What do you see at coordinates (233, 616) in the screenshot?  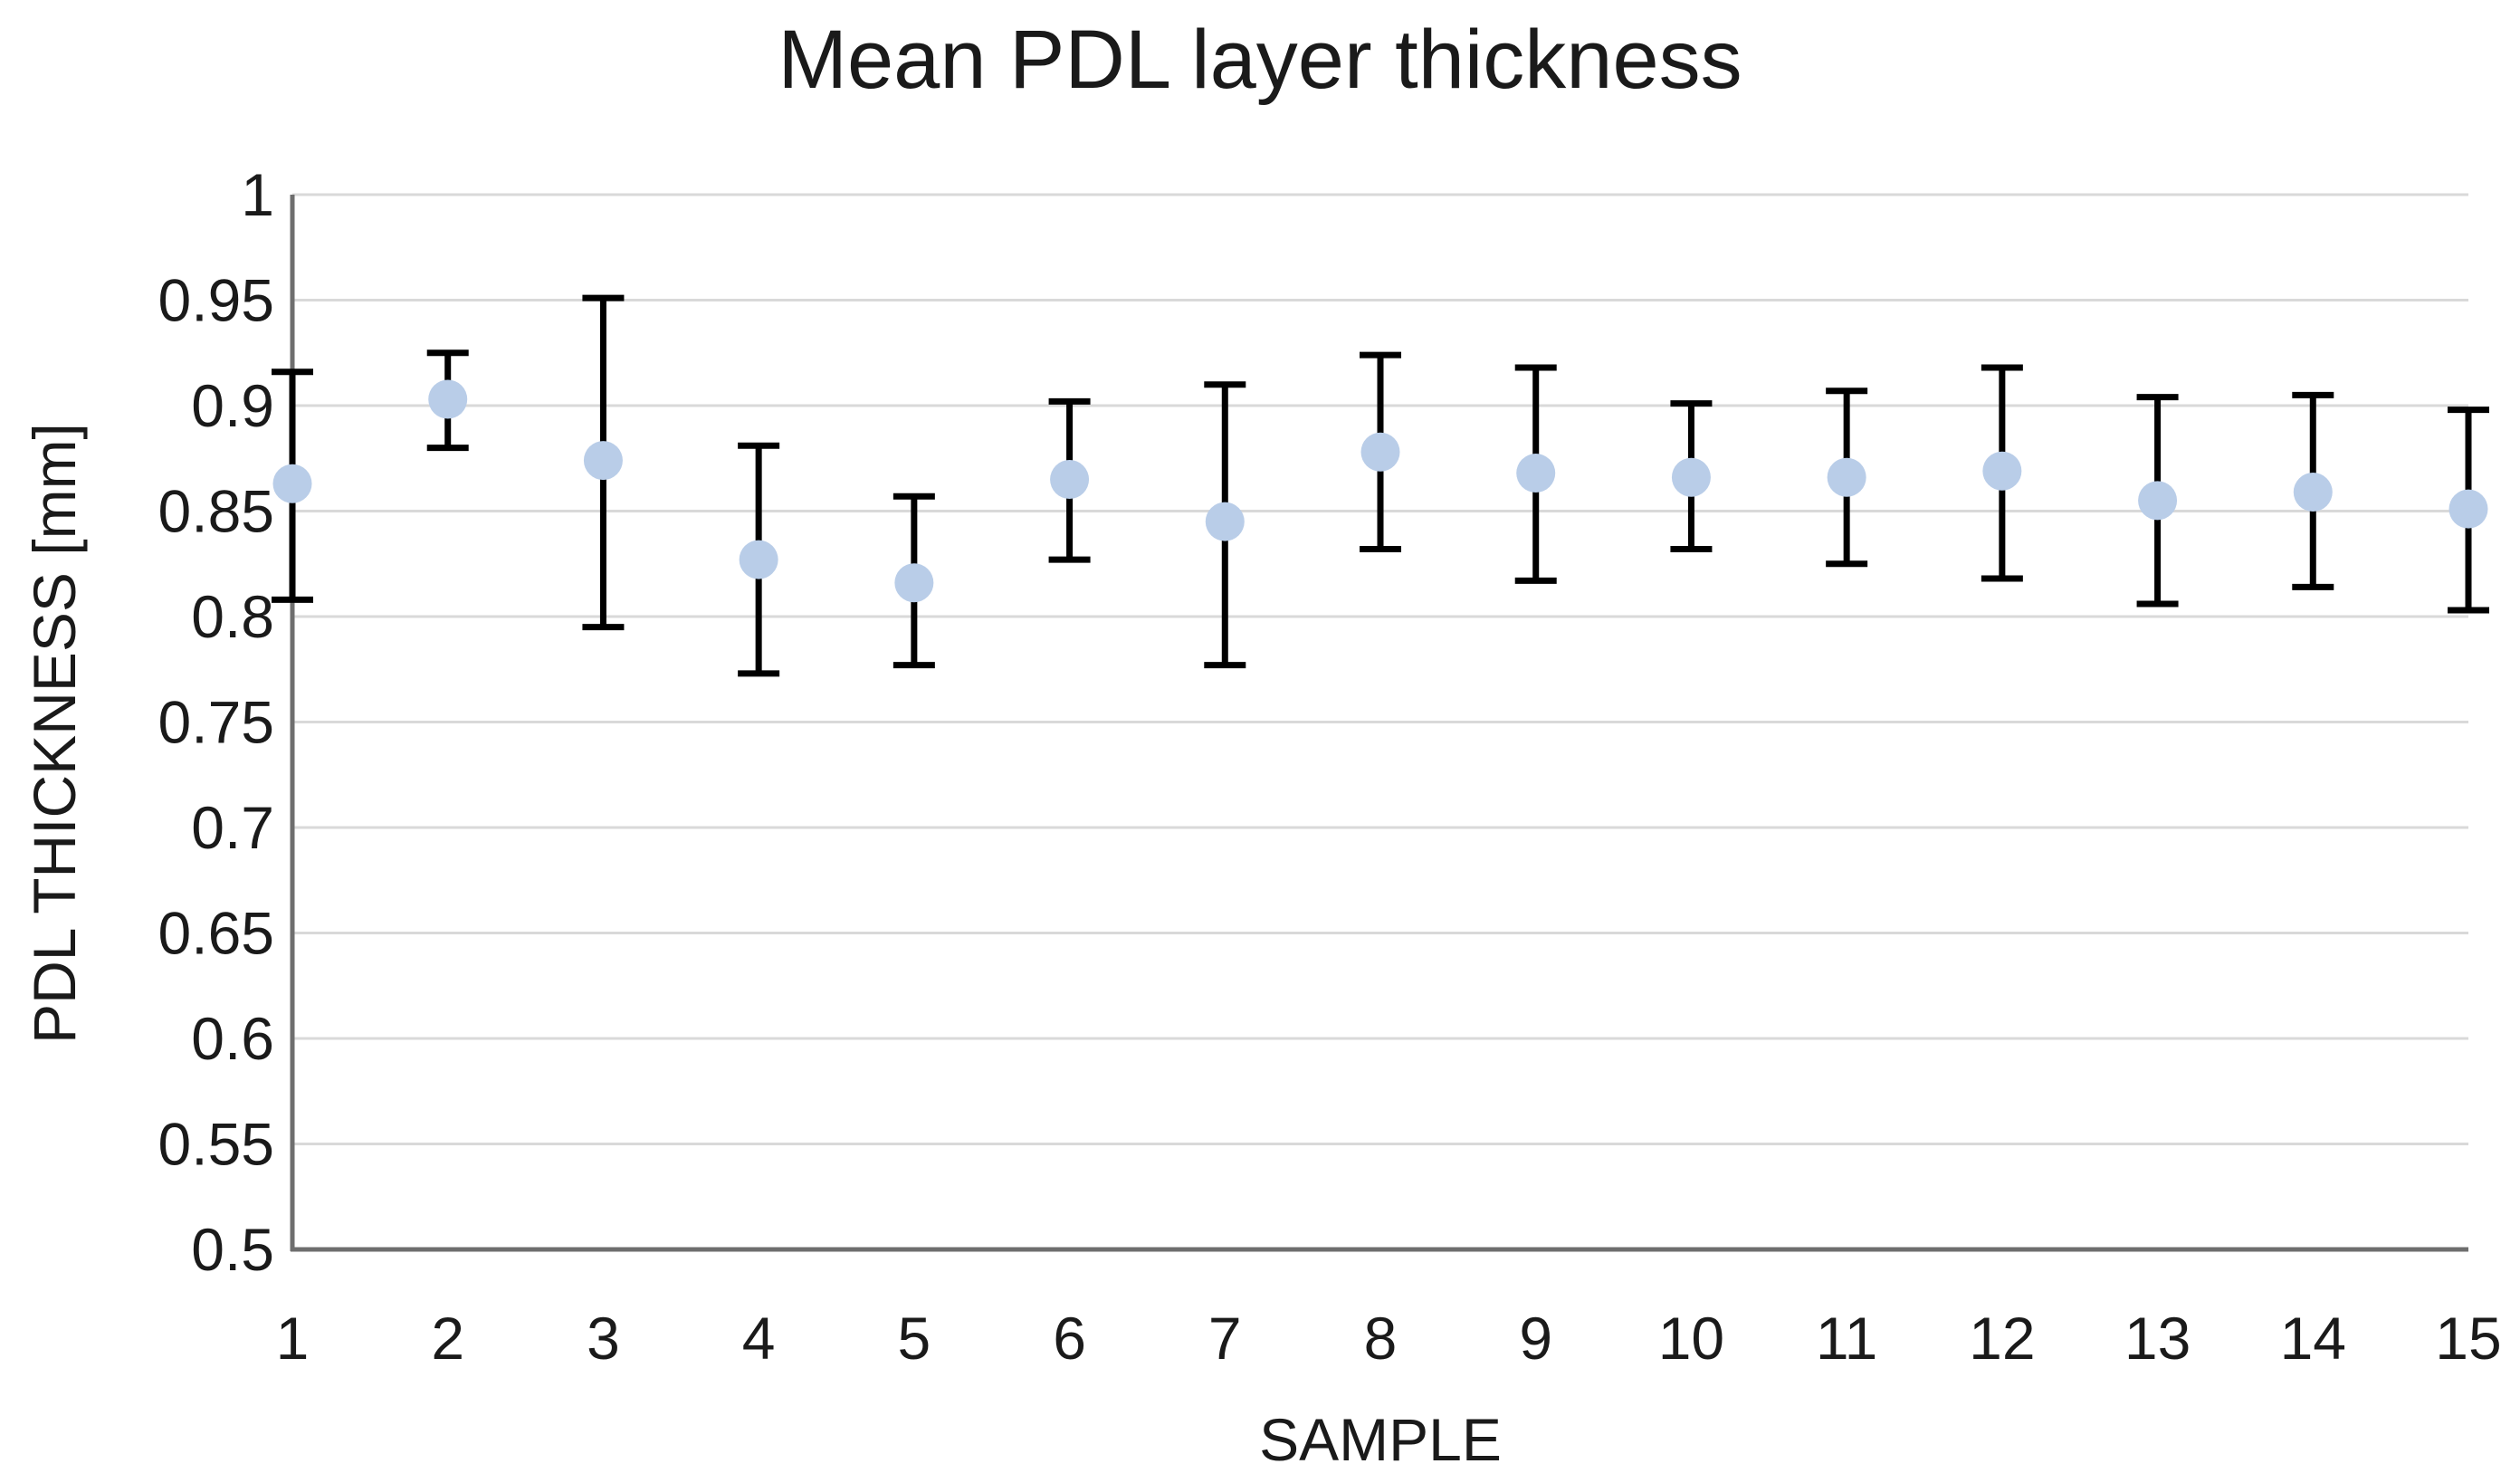 I see `y-tick-label: 0.8` at bounding box center [233, 616].